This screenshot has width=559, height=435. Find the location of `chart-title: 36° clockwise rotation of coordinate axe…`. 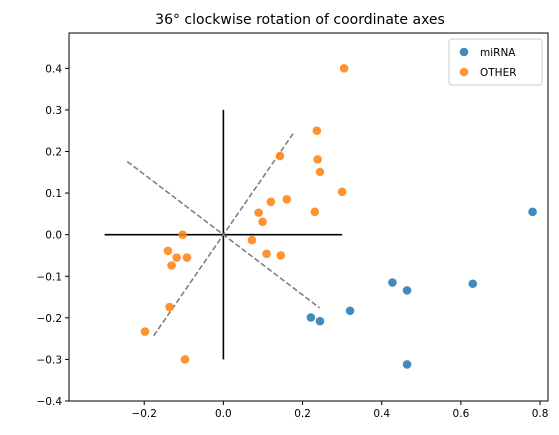

chart-title: 36° clockwise rotation of coordinate axe… is located at coordinates (300, 20).